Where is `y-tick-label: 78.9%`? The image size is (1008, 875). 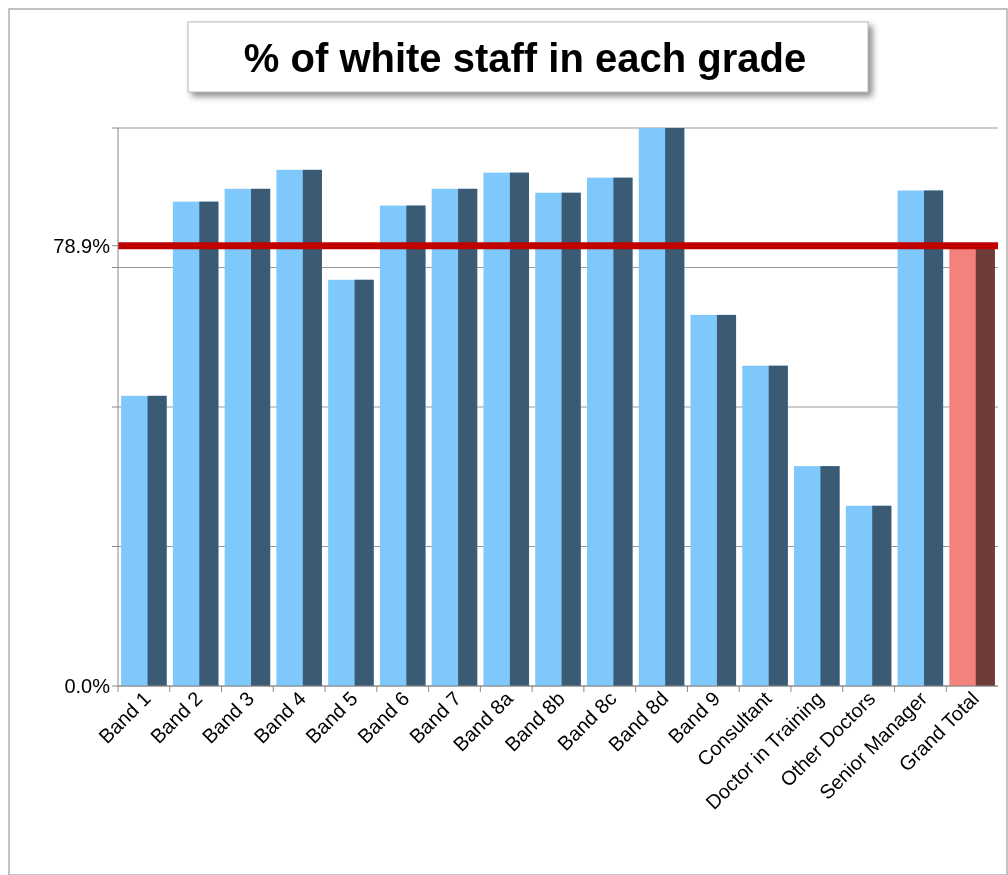 y-tick-label: 78.9% is located at coordinates (82, 245).